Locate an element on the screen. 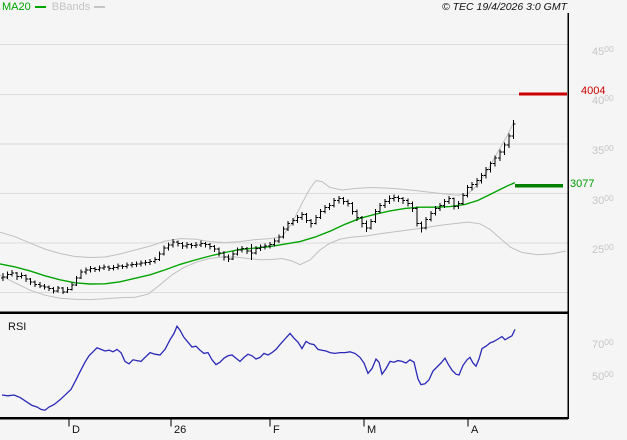  rsi-tick-label-50: 5000 is located at coordinates (603, 376).